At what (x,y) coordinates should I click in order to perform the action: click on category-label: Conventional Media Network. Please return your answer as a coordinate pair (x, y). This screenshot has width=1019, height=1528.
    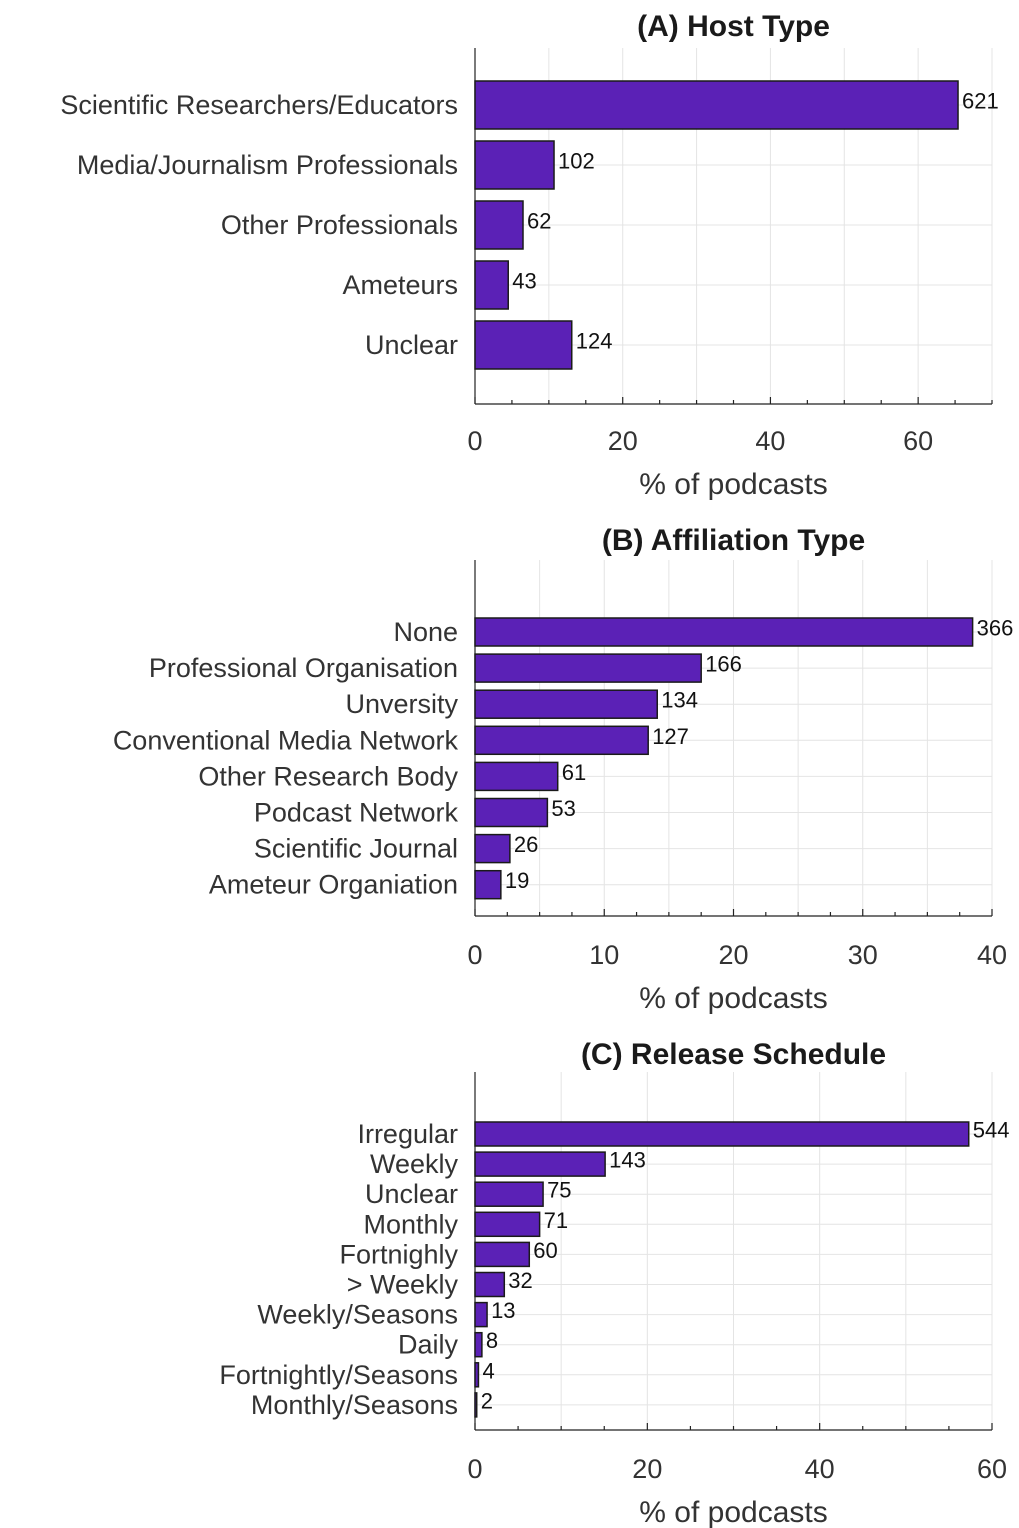
    Looking at the image, I should click on (286, 740).